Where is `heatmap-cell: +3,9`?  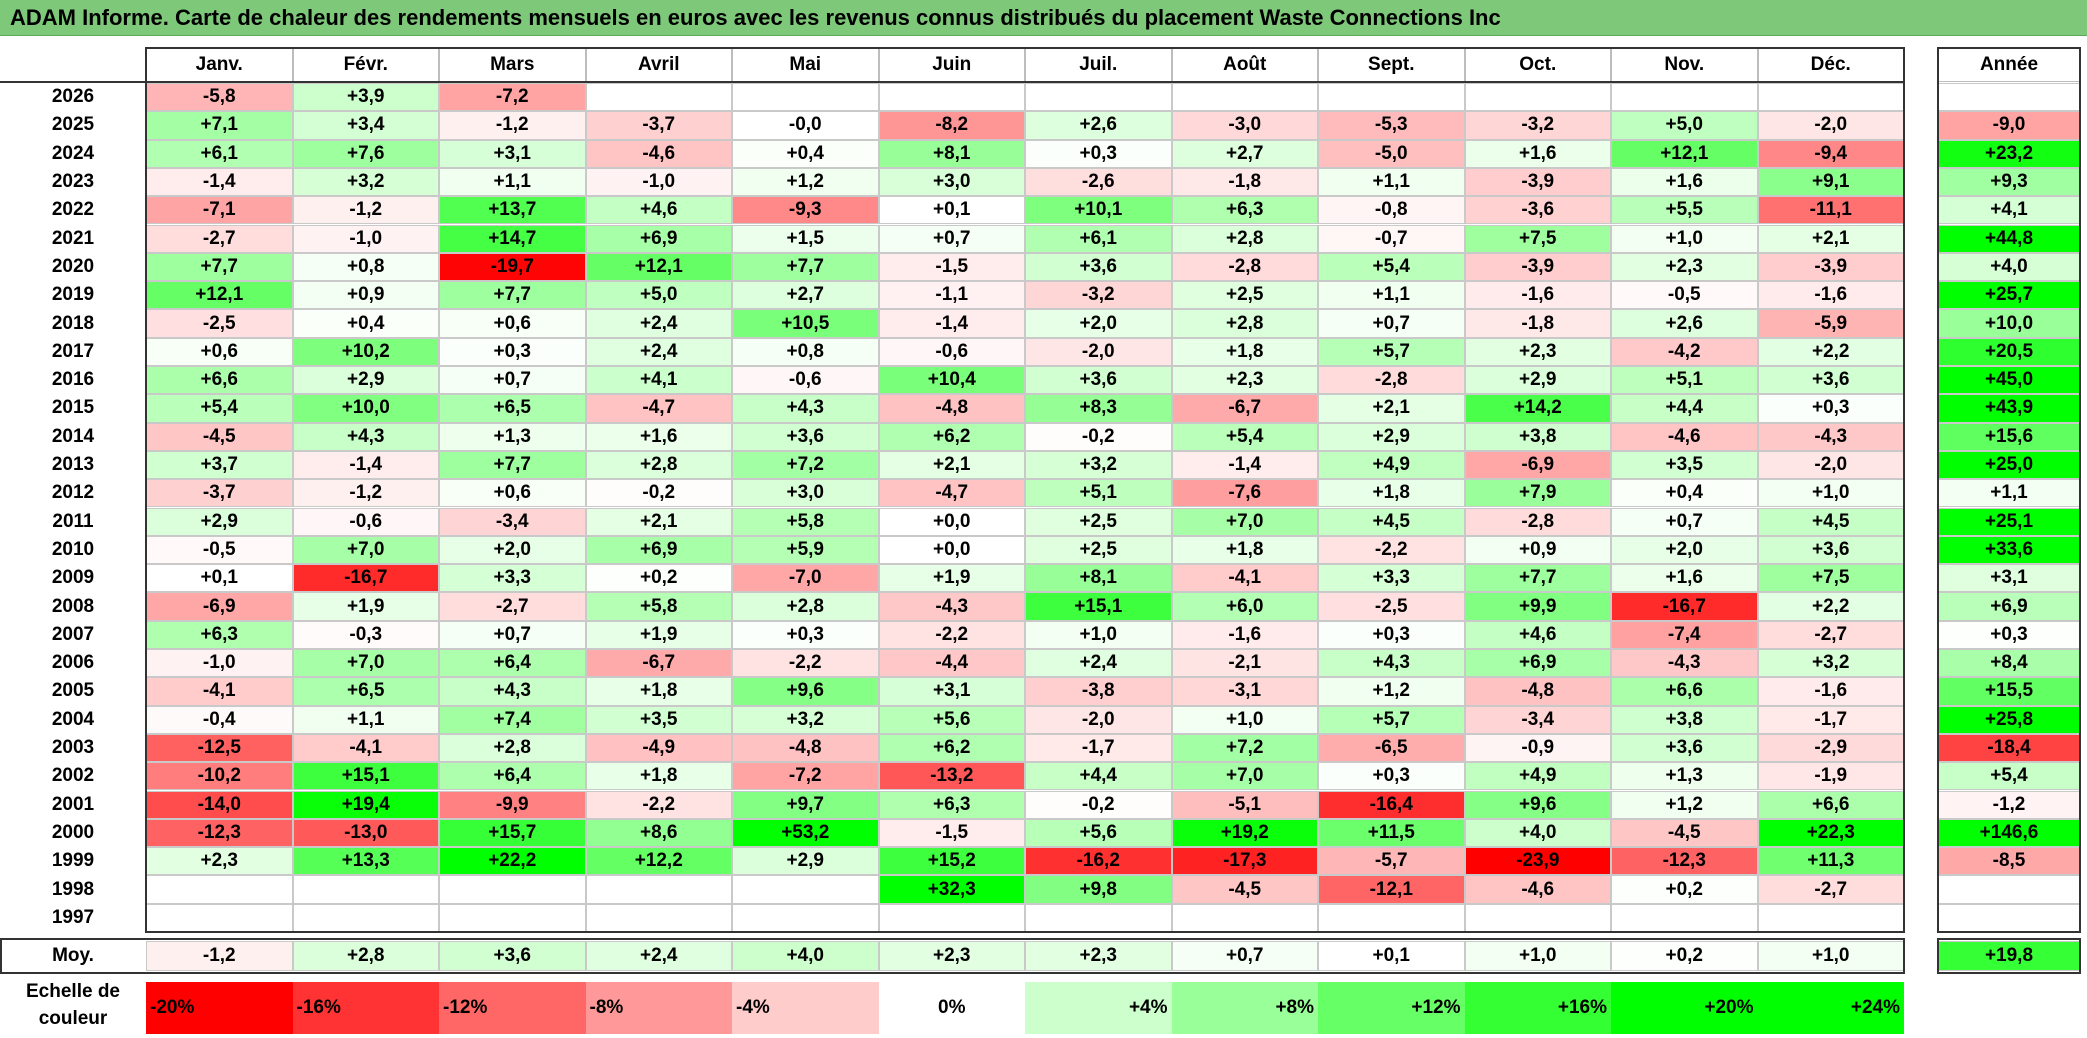 heatmap-cell: +3,9 is located at coordinates (365, 97).